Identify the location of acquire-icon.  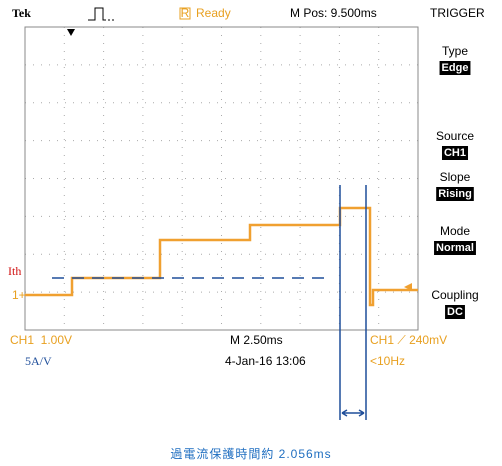
(101, 14).